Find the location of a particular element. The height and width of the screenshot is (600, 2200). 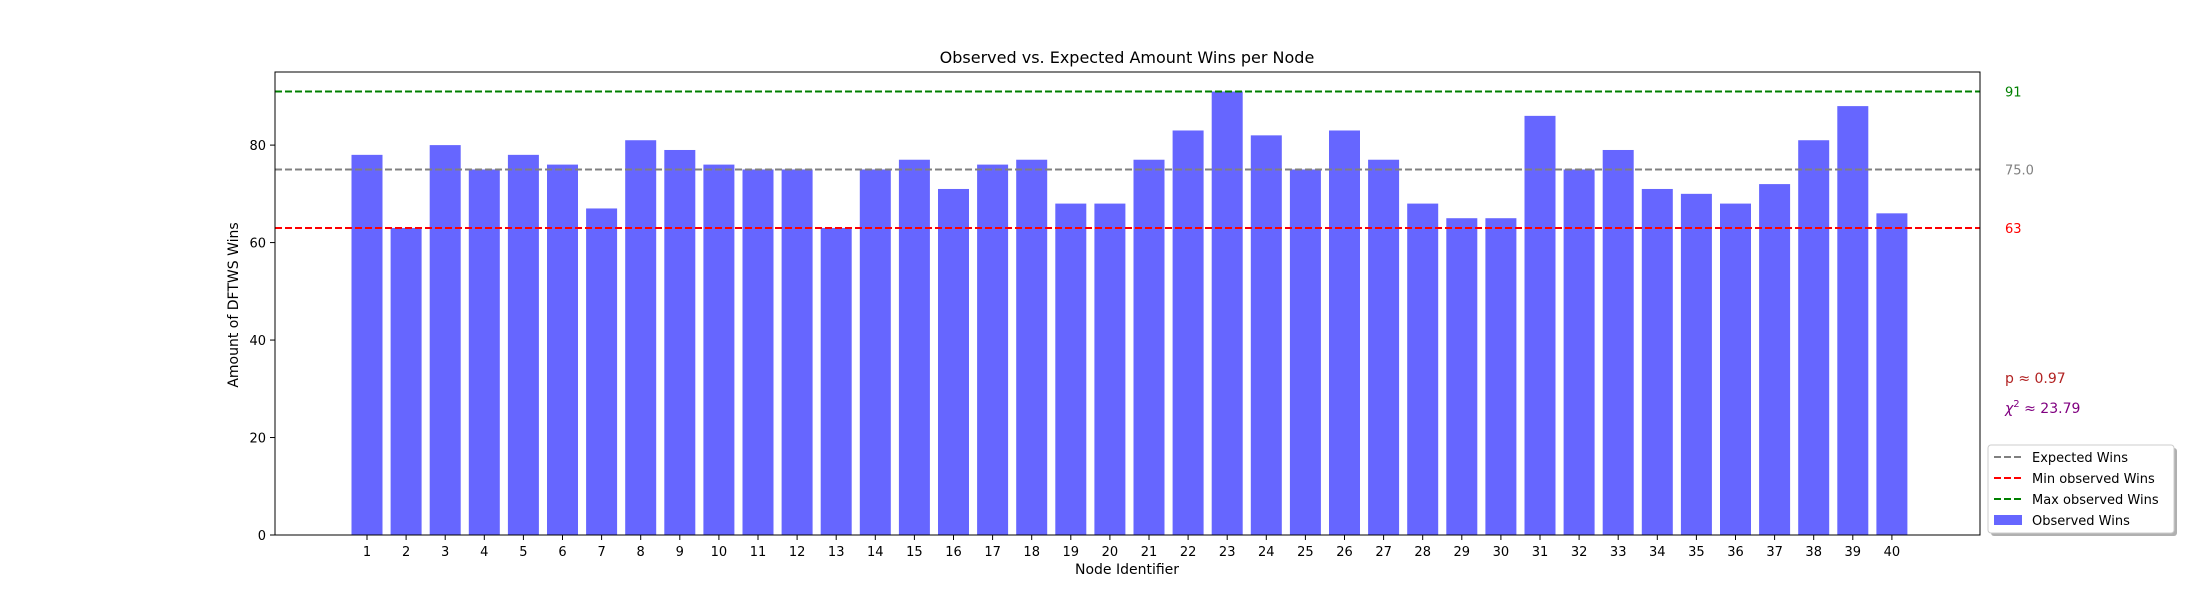

x-tick-label: 20 is located at coordinates (1110, 552).